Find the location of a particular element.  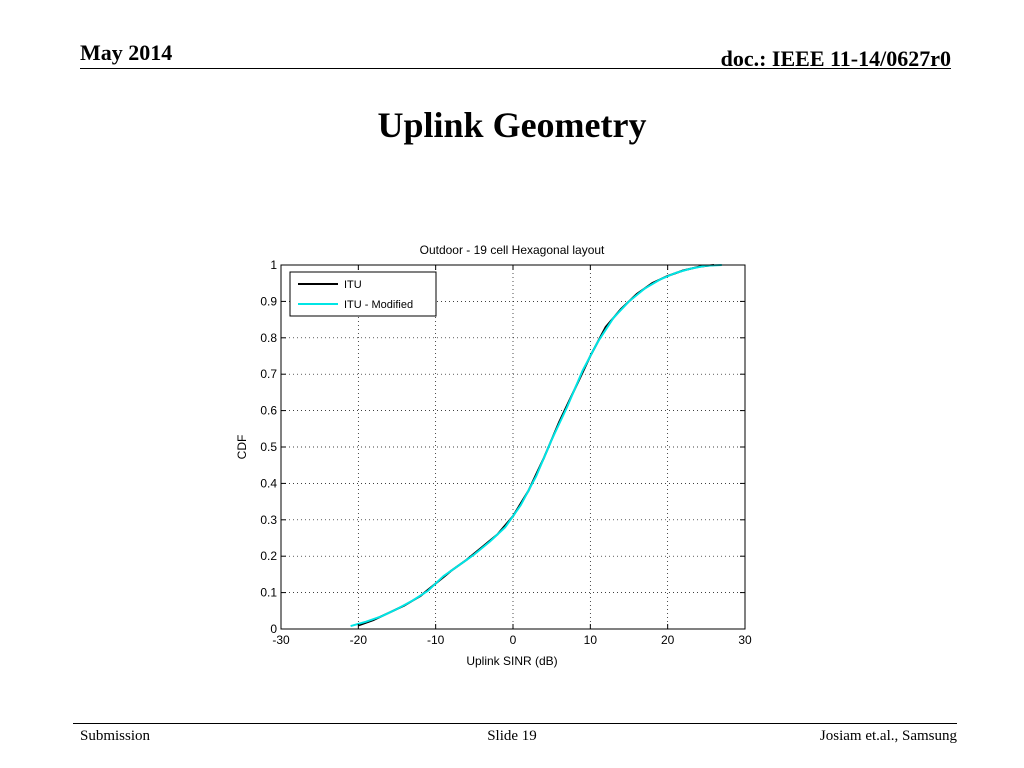

x-tick-label: -20 is located at coordinates (359, 640).